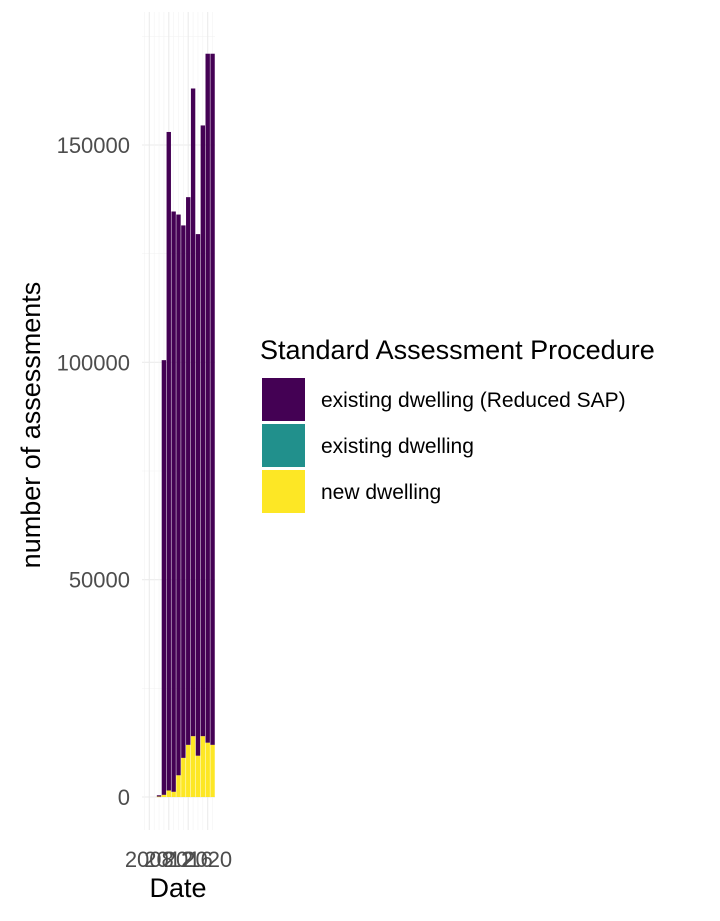  I want to click on y-tick-label: 100000, so click(93, 362).